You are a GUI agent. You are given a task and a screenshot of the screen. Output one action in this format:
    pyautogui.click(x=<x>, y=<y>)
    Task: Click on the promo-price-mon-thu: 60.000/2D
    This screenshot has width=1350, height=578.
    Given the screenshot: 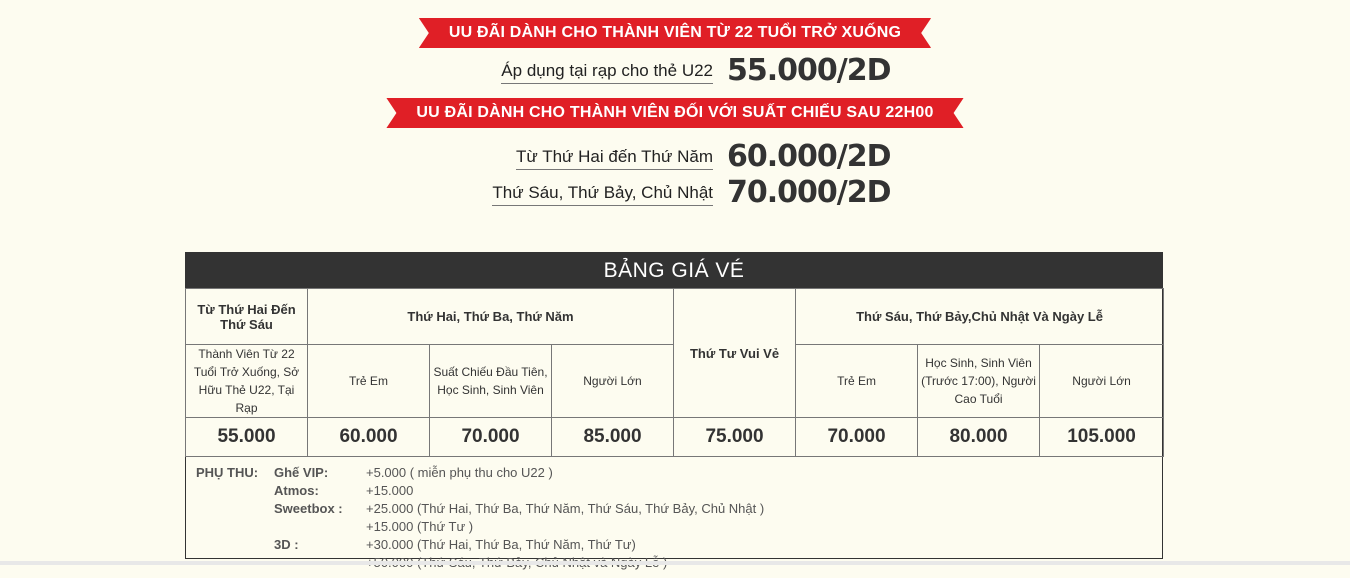 What is the action you would take?
    pyautogui.click(x=809, y=156)
    